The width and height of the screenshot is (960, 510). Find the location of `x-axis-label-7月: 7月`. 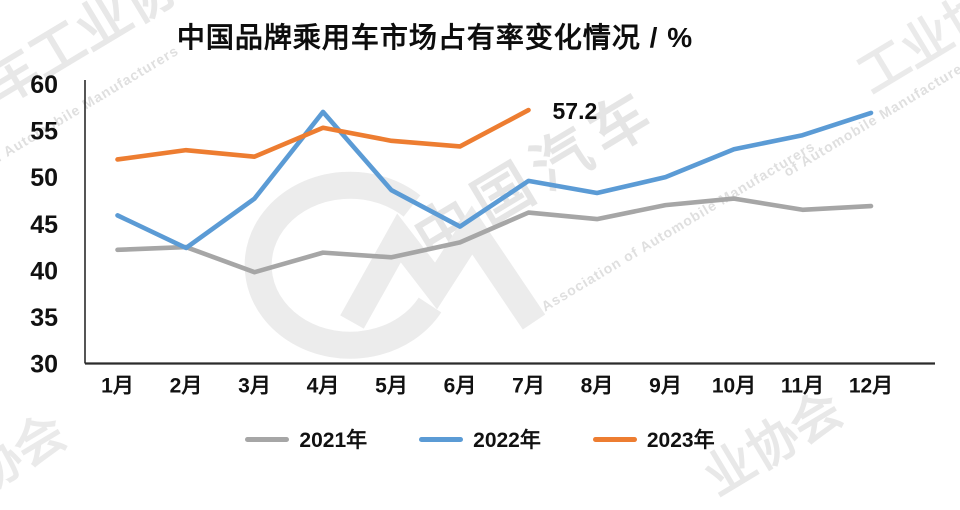

x-axis-label-7月: 7月 is located at coordinates (528, 386).